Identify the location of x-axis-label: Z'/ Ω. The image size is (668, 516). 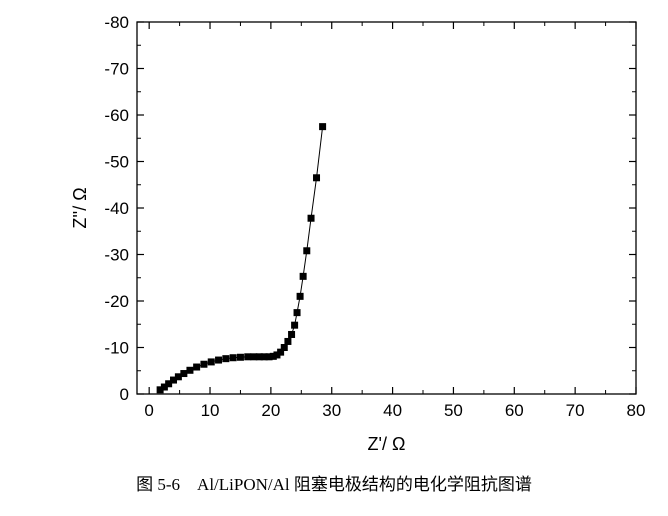
(387, 444).